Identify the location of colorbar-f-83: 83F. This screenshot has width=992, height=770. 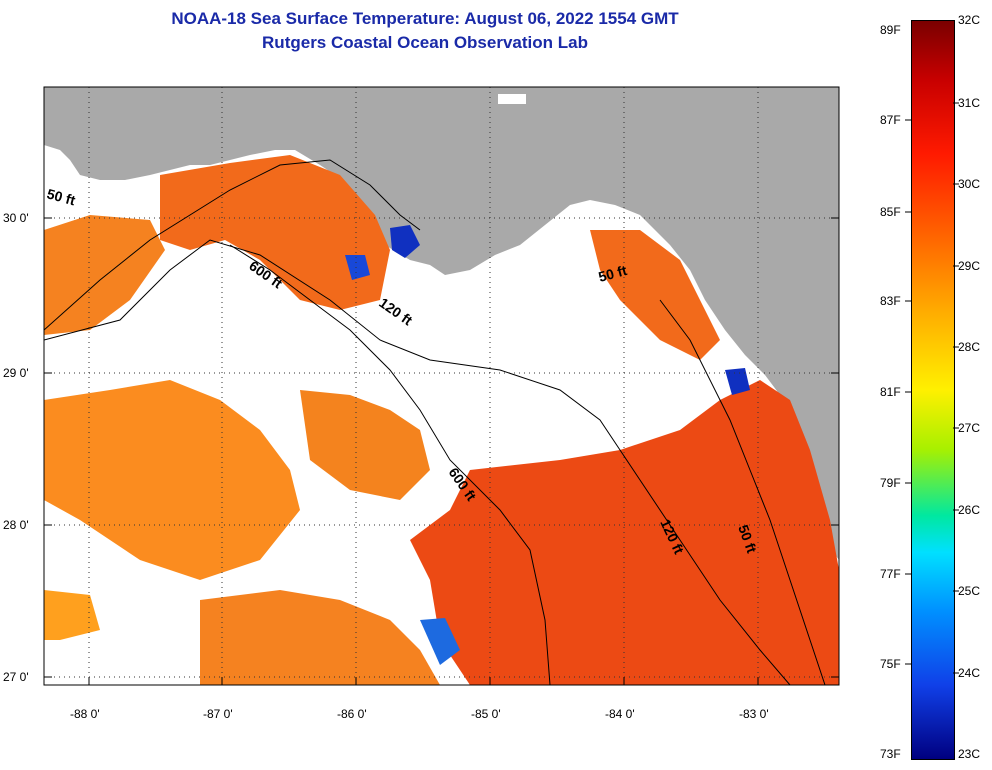
(890, 301).